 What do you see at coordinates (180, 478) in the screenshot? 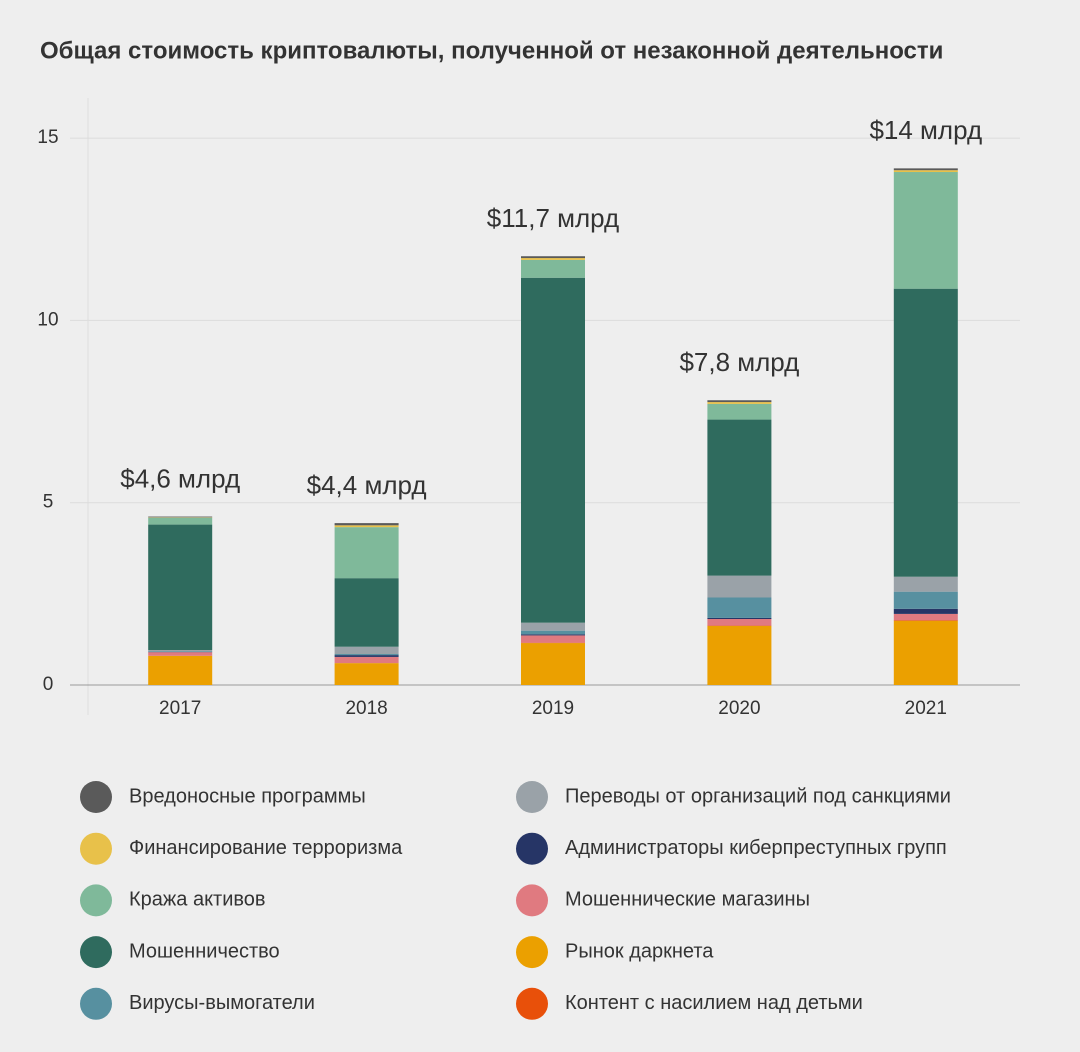
I see `total-label: $4,6 млрд` at bounding box center [180, 478].